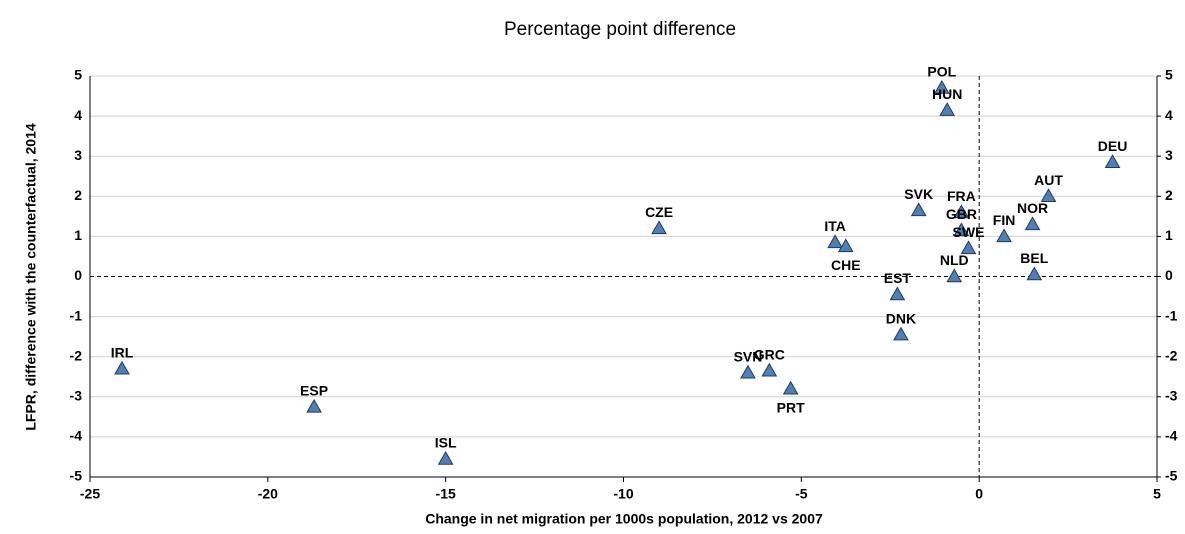  What do you see at coordinates (122, 352) in the screenshot?
I see `point-label: IRL` at bounding box center [122, 352].